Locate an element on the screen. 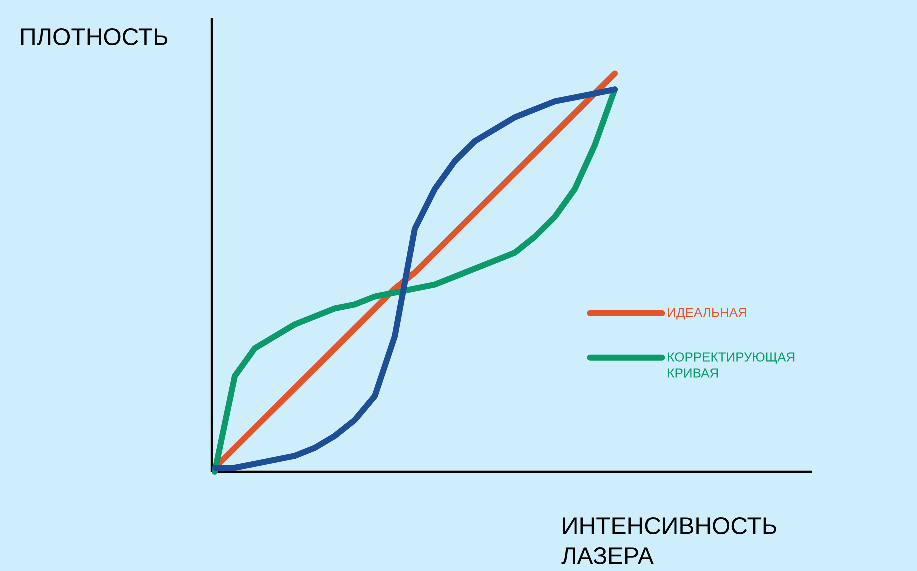 The width and height of the screenshot is (917, 571). text: КОРРЕКТИРУЮЩАЯ КРИВАЯ is located at coordinates (731, 365).